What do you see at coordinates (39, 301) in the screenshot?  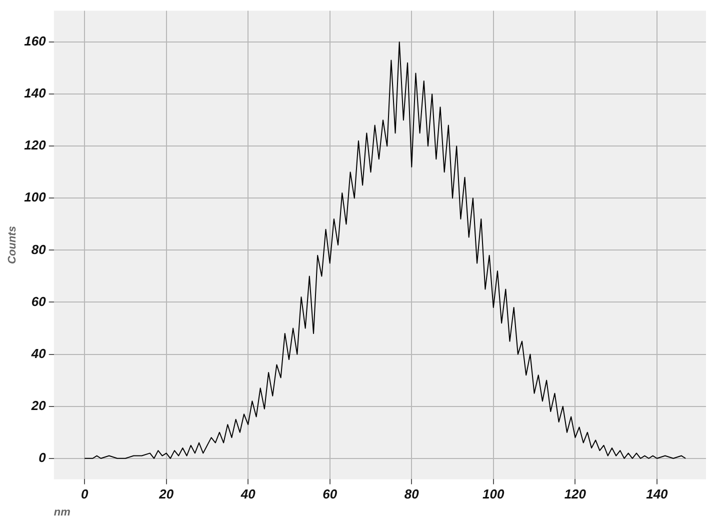 I see `y-tick-label: 60` at bounding box center [39, 301].